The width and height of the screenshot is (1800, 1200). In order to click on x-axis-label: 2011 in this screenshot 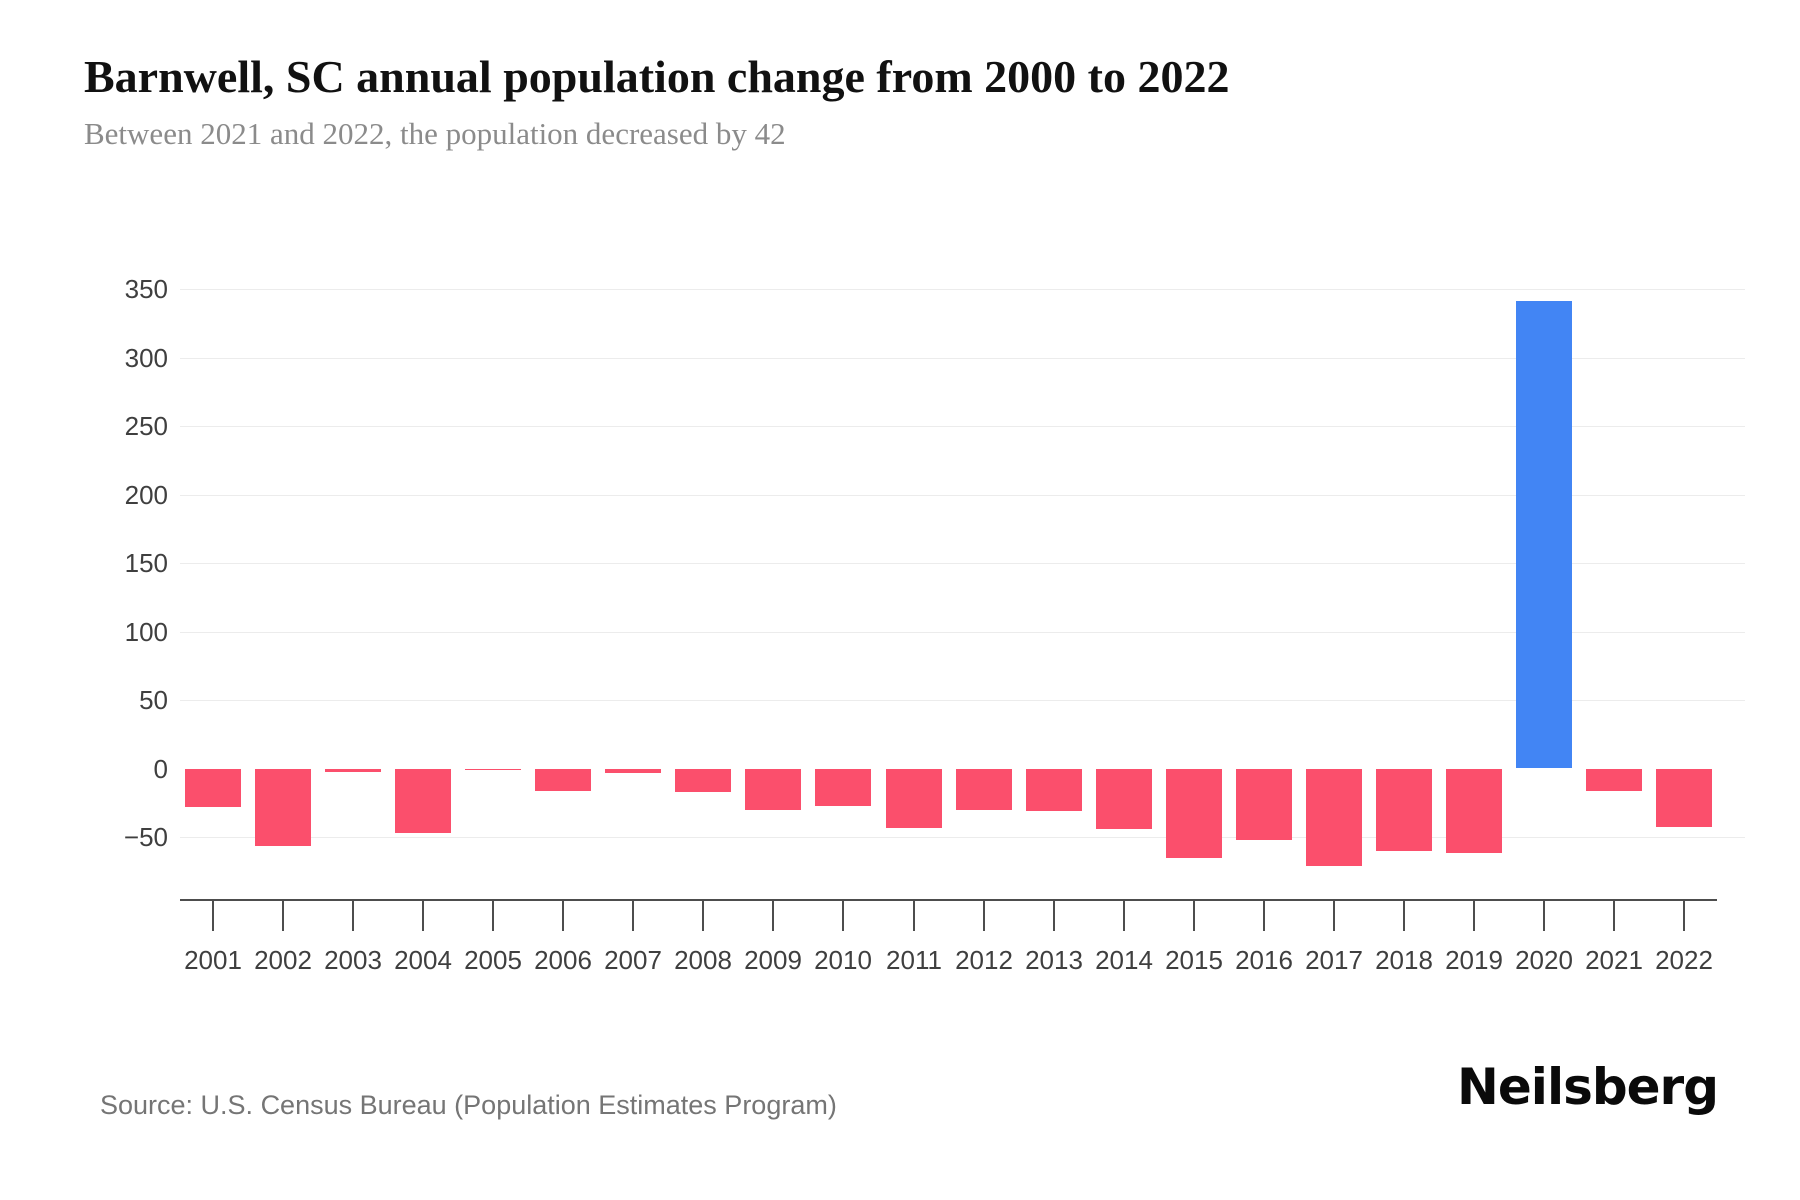, I will do `click(914, 960)`.